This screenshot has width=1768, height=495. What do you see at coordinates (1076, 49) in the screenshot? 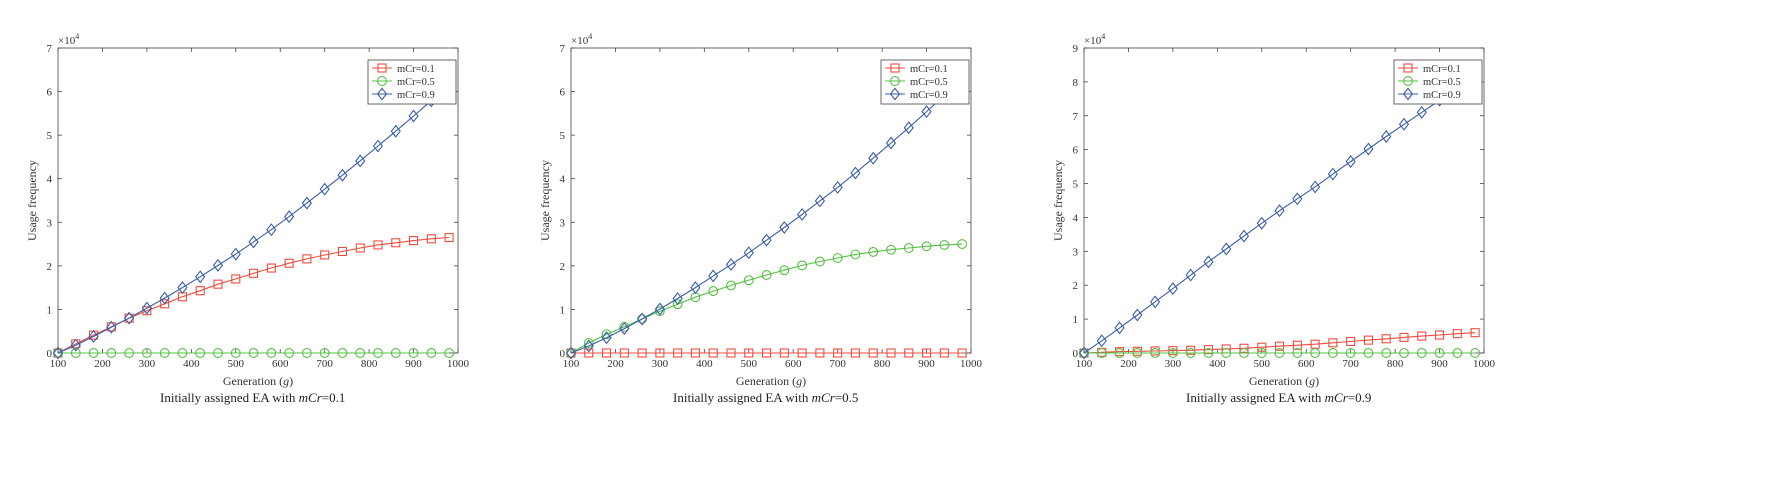
I see `y-tick-label: 9` at bounding box center [1076, 49].